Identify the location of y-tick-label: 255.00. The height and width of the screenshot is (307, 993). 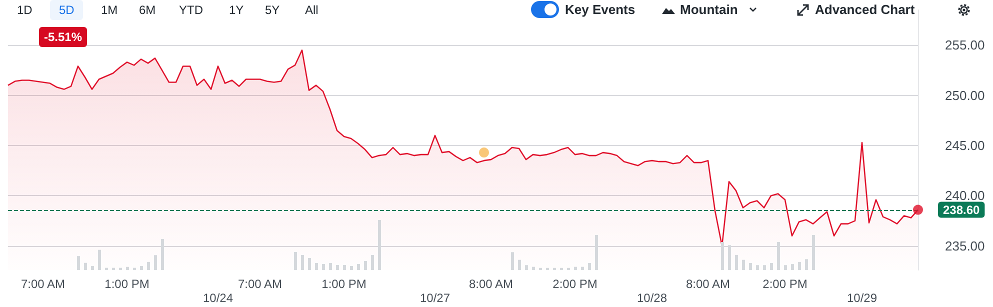
(965, 45).